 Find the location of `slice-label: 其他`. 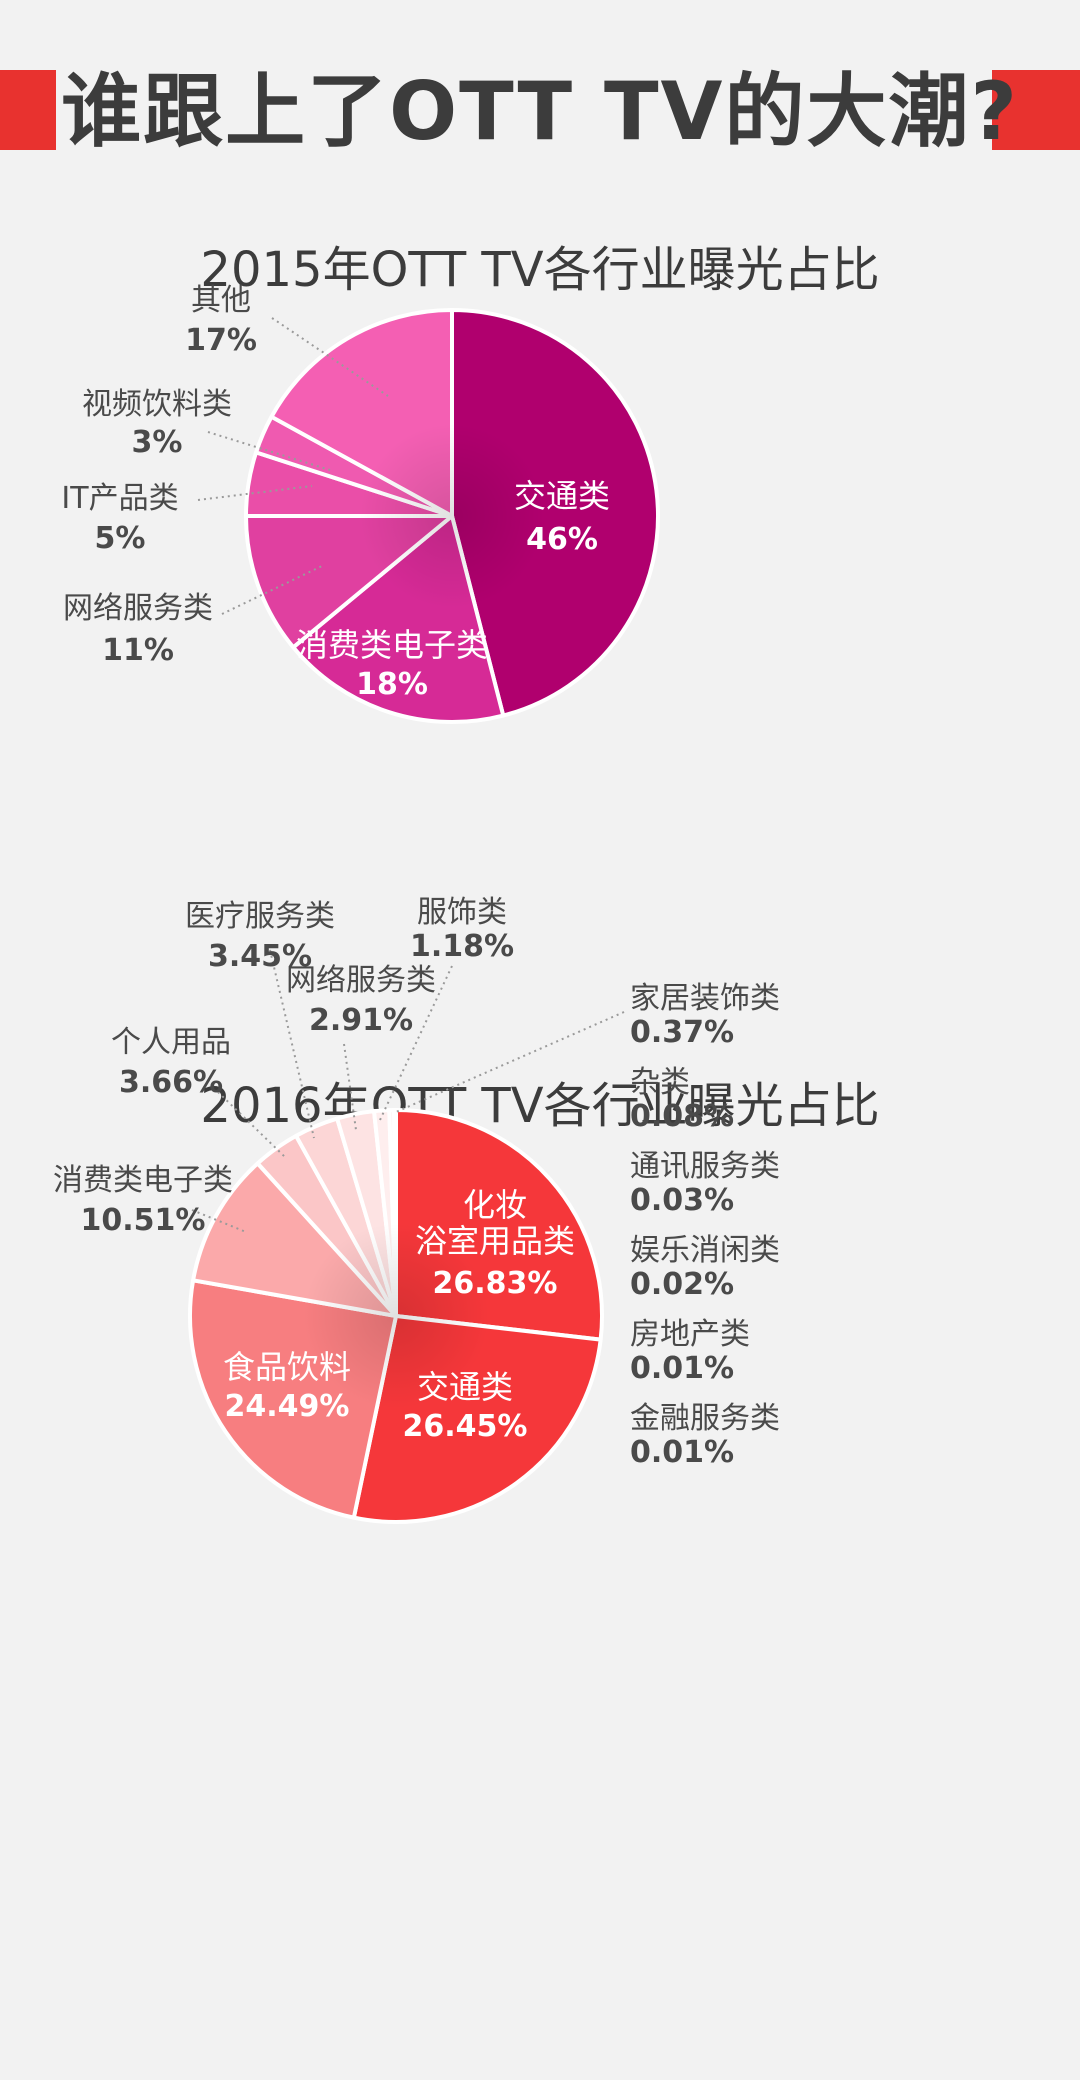

slice-label: 其他 is located at coordinates (221, 300).